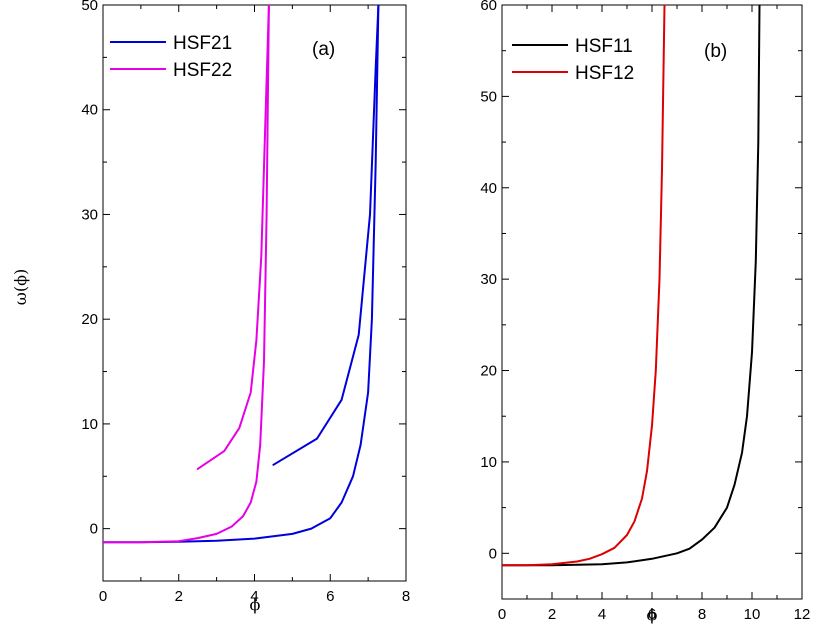 This screenshot has height=630, width=817. What do you see at coordinates (89, 319) in the screenshot?
I see `y-tick-label-a: 20` at bounding box center [89, 319].